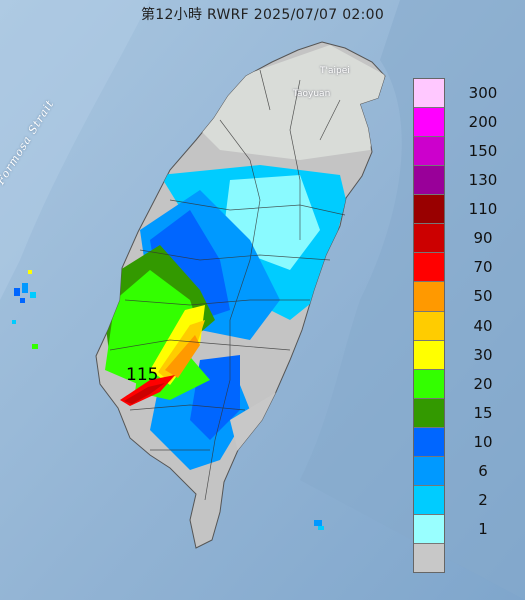  Describe the element at coordinates (483, 209) in the screenshot. I see `legend-value: 110` at that location.